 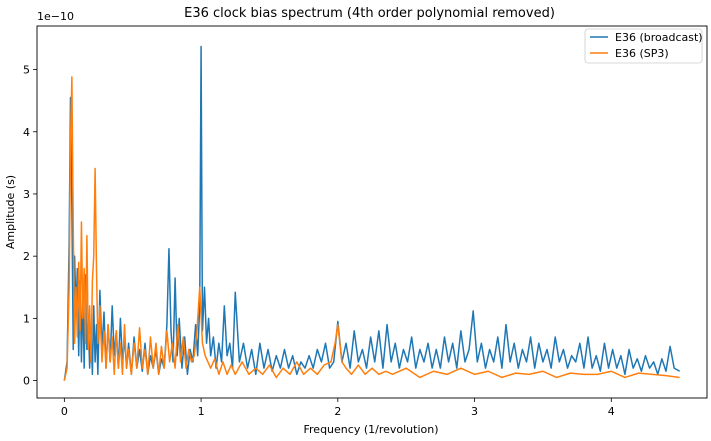 I want to click on x-tick-label: 0, so click(x=64, y=411).